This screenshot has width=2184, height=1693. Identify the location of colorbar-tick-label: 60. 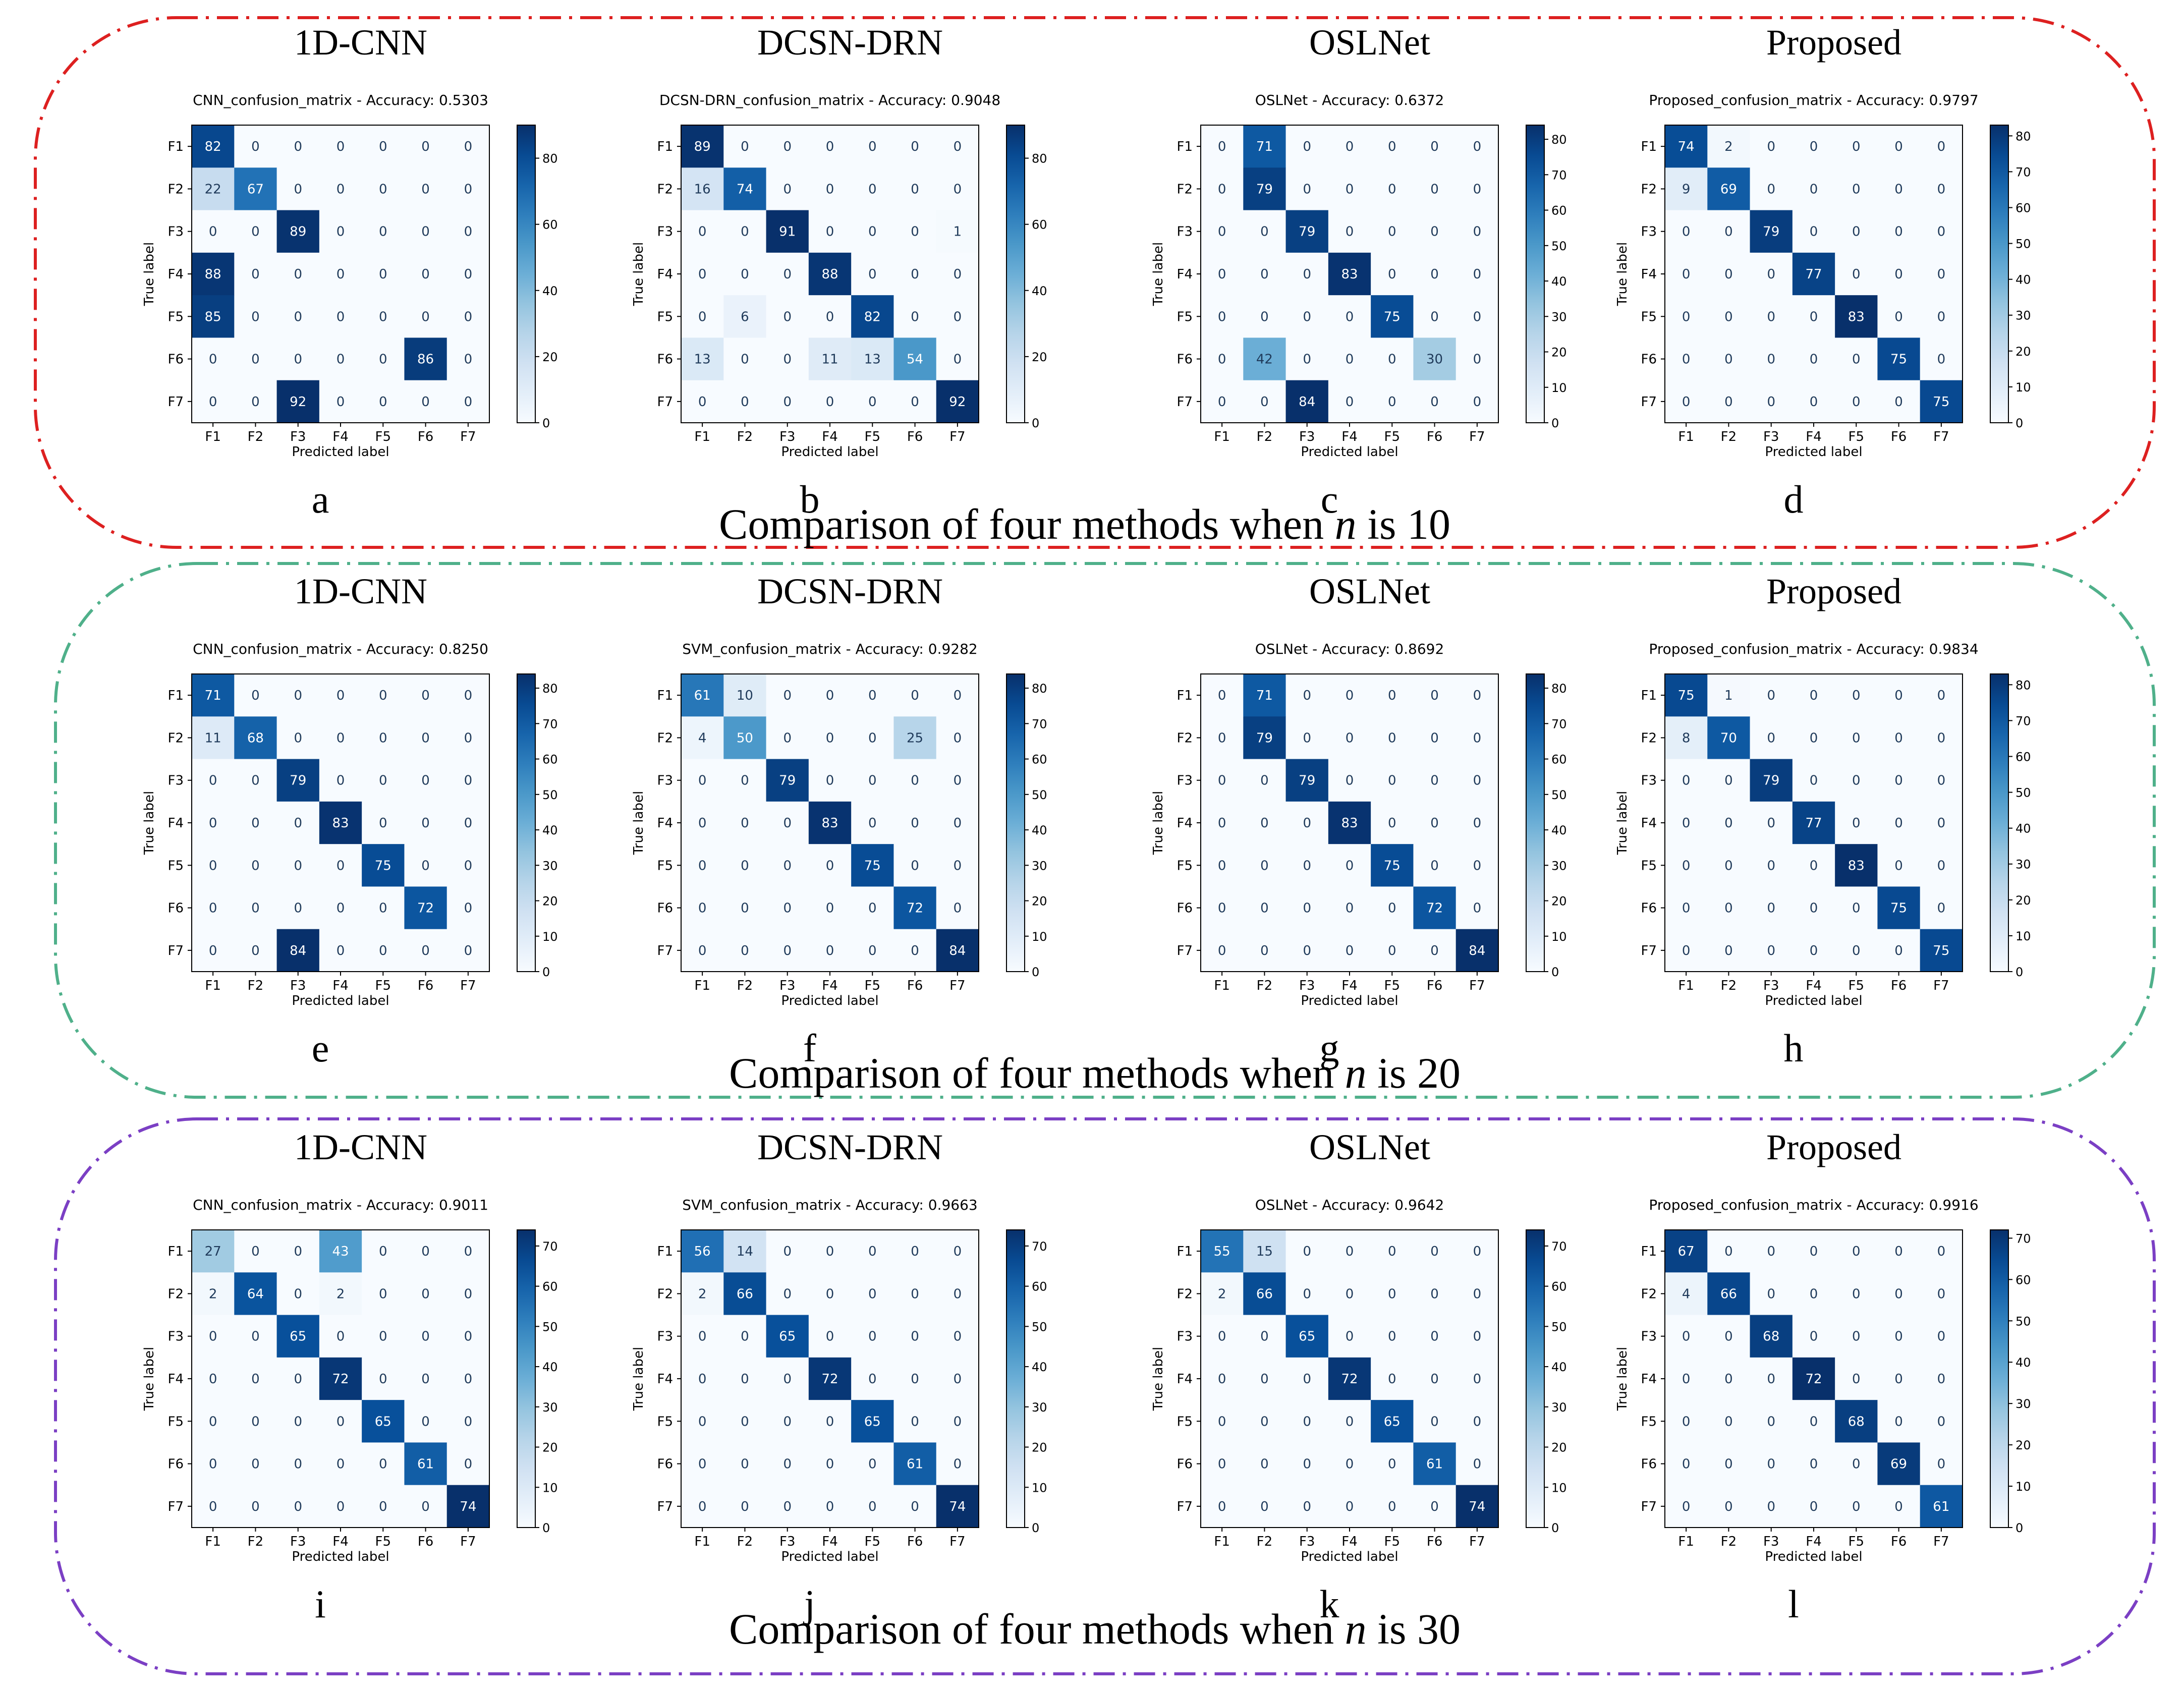
(550, 1287).